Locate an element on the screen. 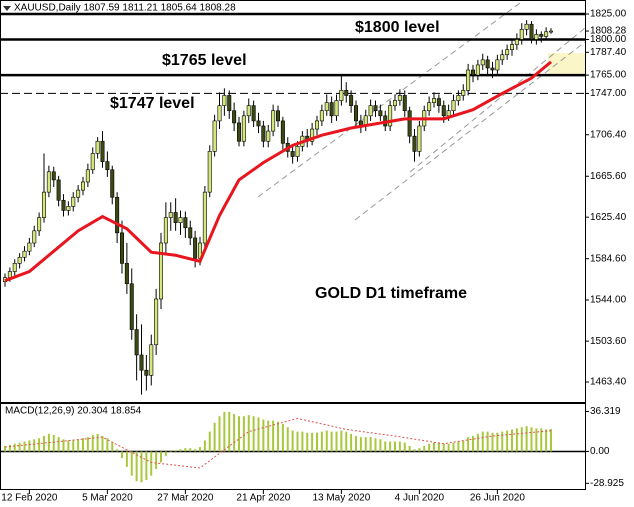 This screenshot has height=507, width=634. y-tick-label: 1787.40 is located at coordinates (608, 52).